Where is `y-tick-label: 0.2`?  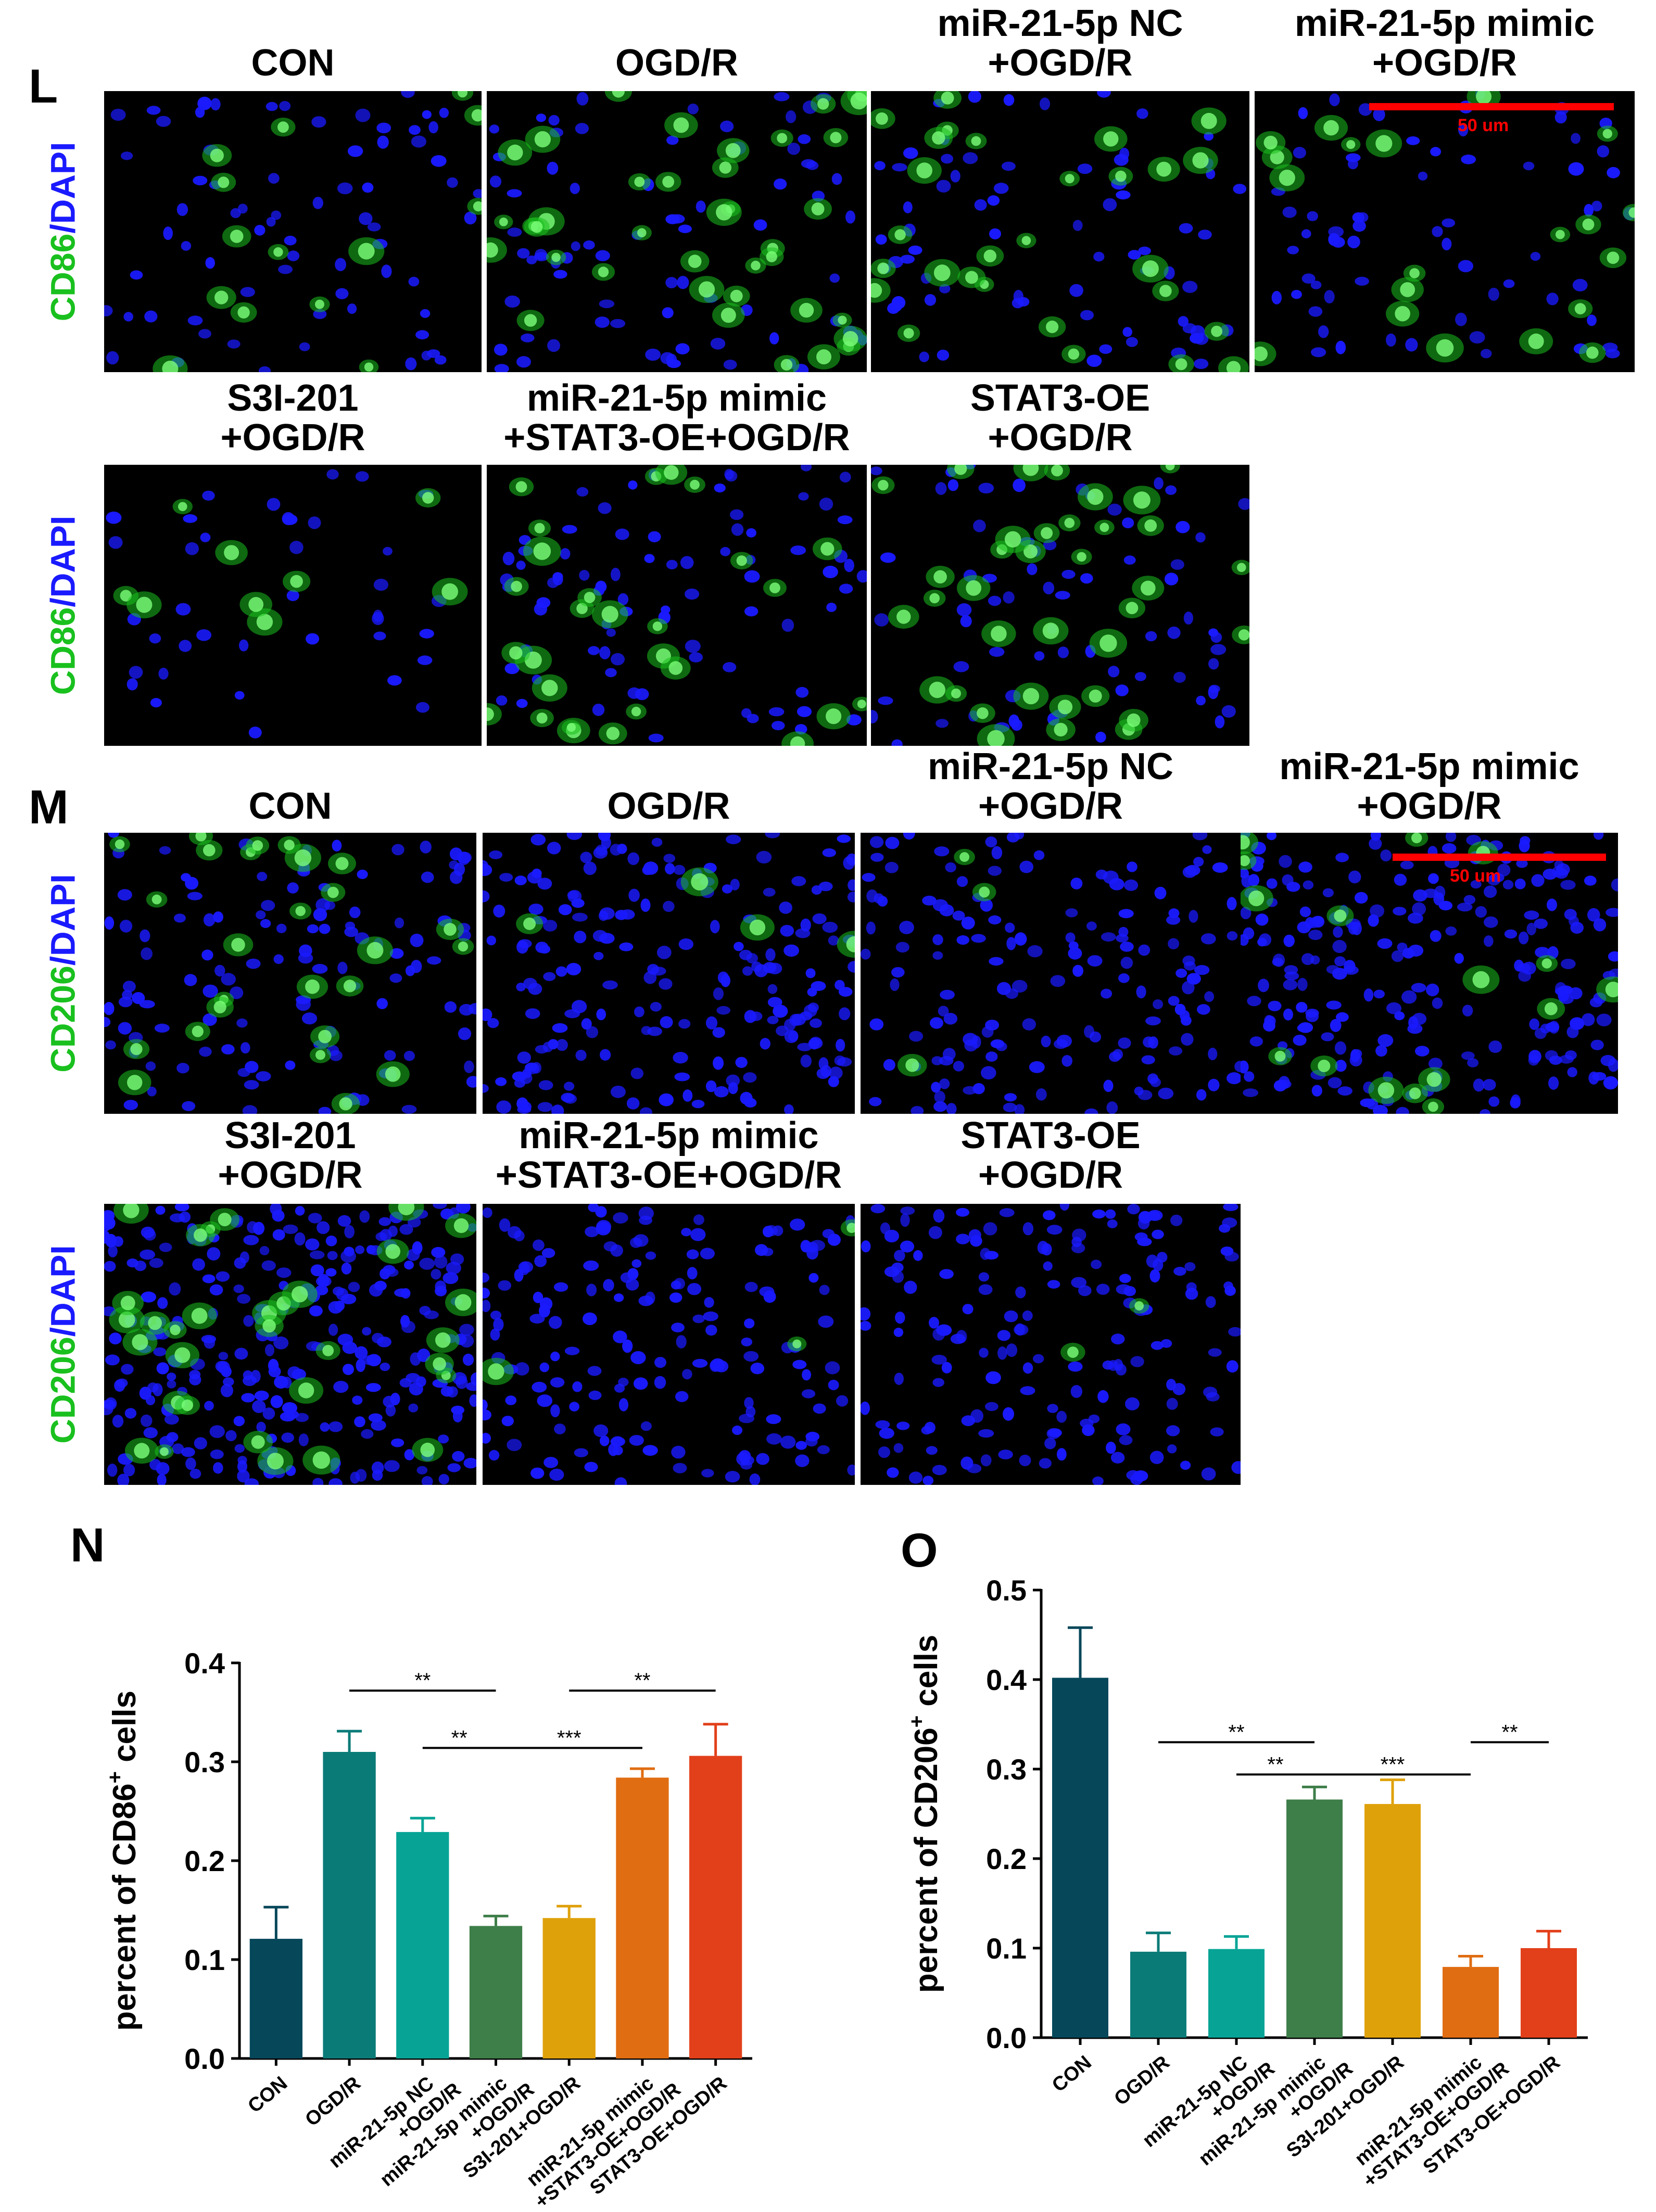
y-tick-label: 0.2 is located at coordinates (205, 1861).